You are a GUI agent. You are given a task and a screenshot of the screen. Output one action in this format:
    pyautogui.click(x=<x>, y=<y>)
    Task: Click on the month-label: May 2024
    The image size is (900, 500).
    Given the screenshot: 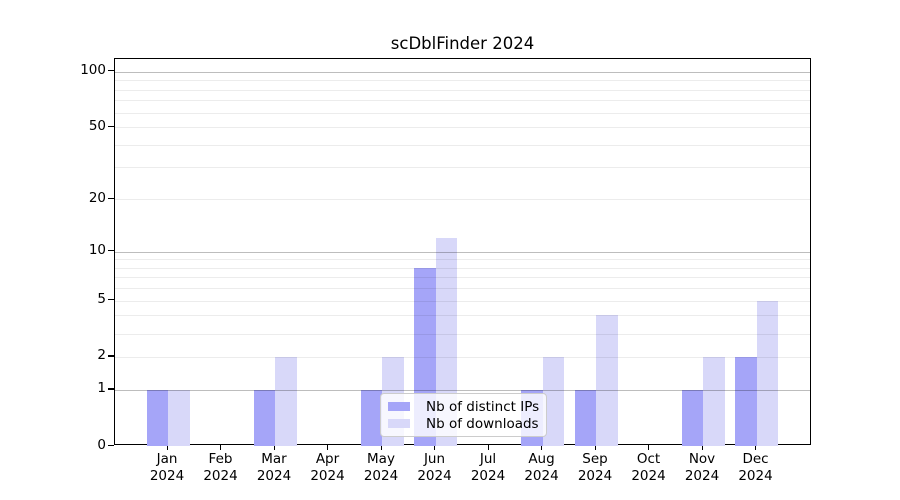 What is the action you would take?
    pyautogui.click(x=381, y=467)
    